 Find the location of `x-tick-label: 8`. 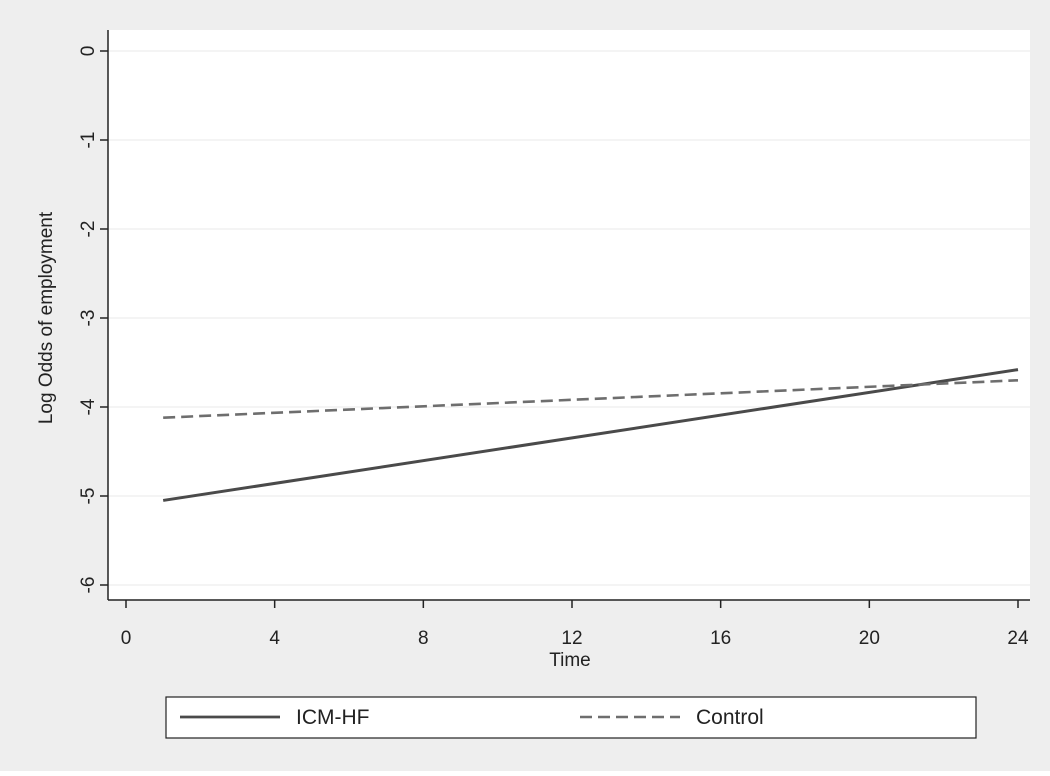

x-tick-label: 8 is located at coordinates (423, 638).